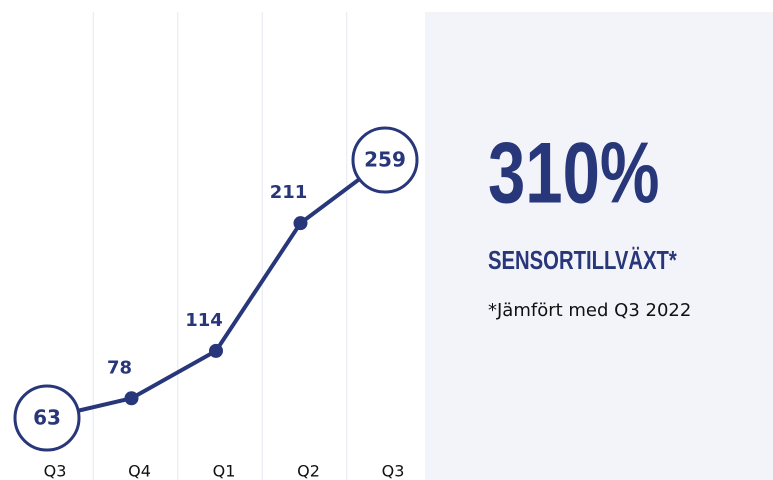 The width and height of the screenshot is (773, 480). What do you see at coordinates (139, 471) in the screenshot?
I see `x-tick-label: Q4` at bounding box center [139, 471].